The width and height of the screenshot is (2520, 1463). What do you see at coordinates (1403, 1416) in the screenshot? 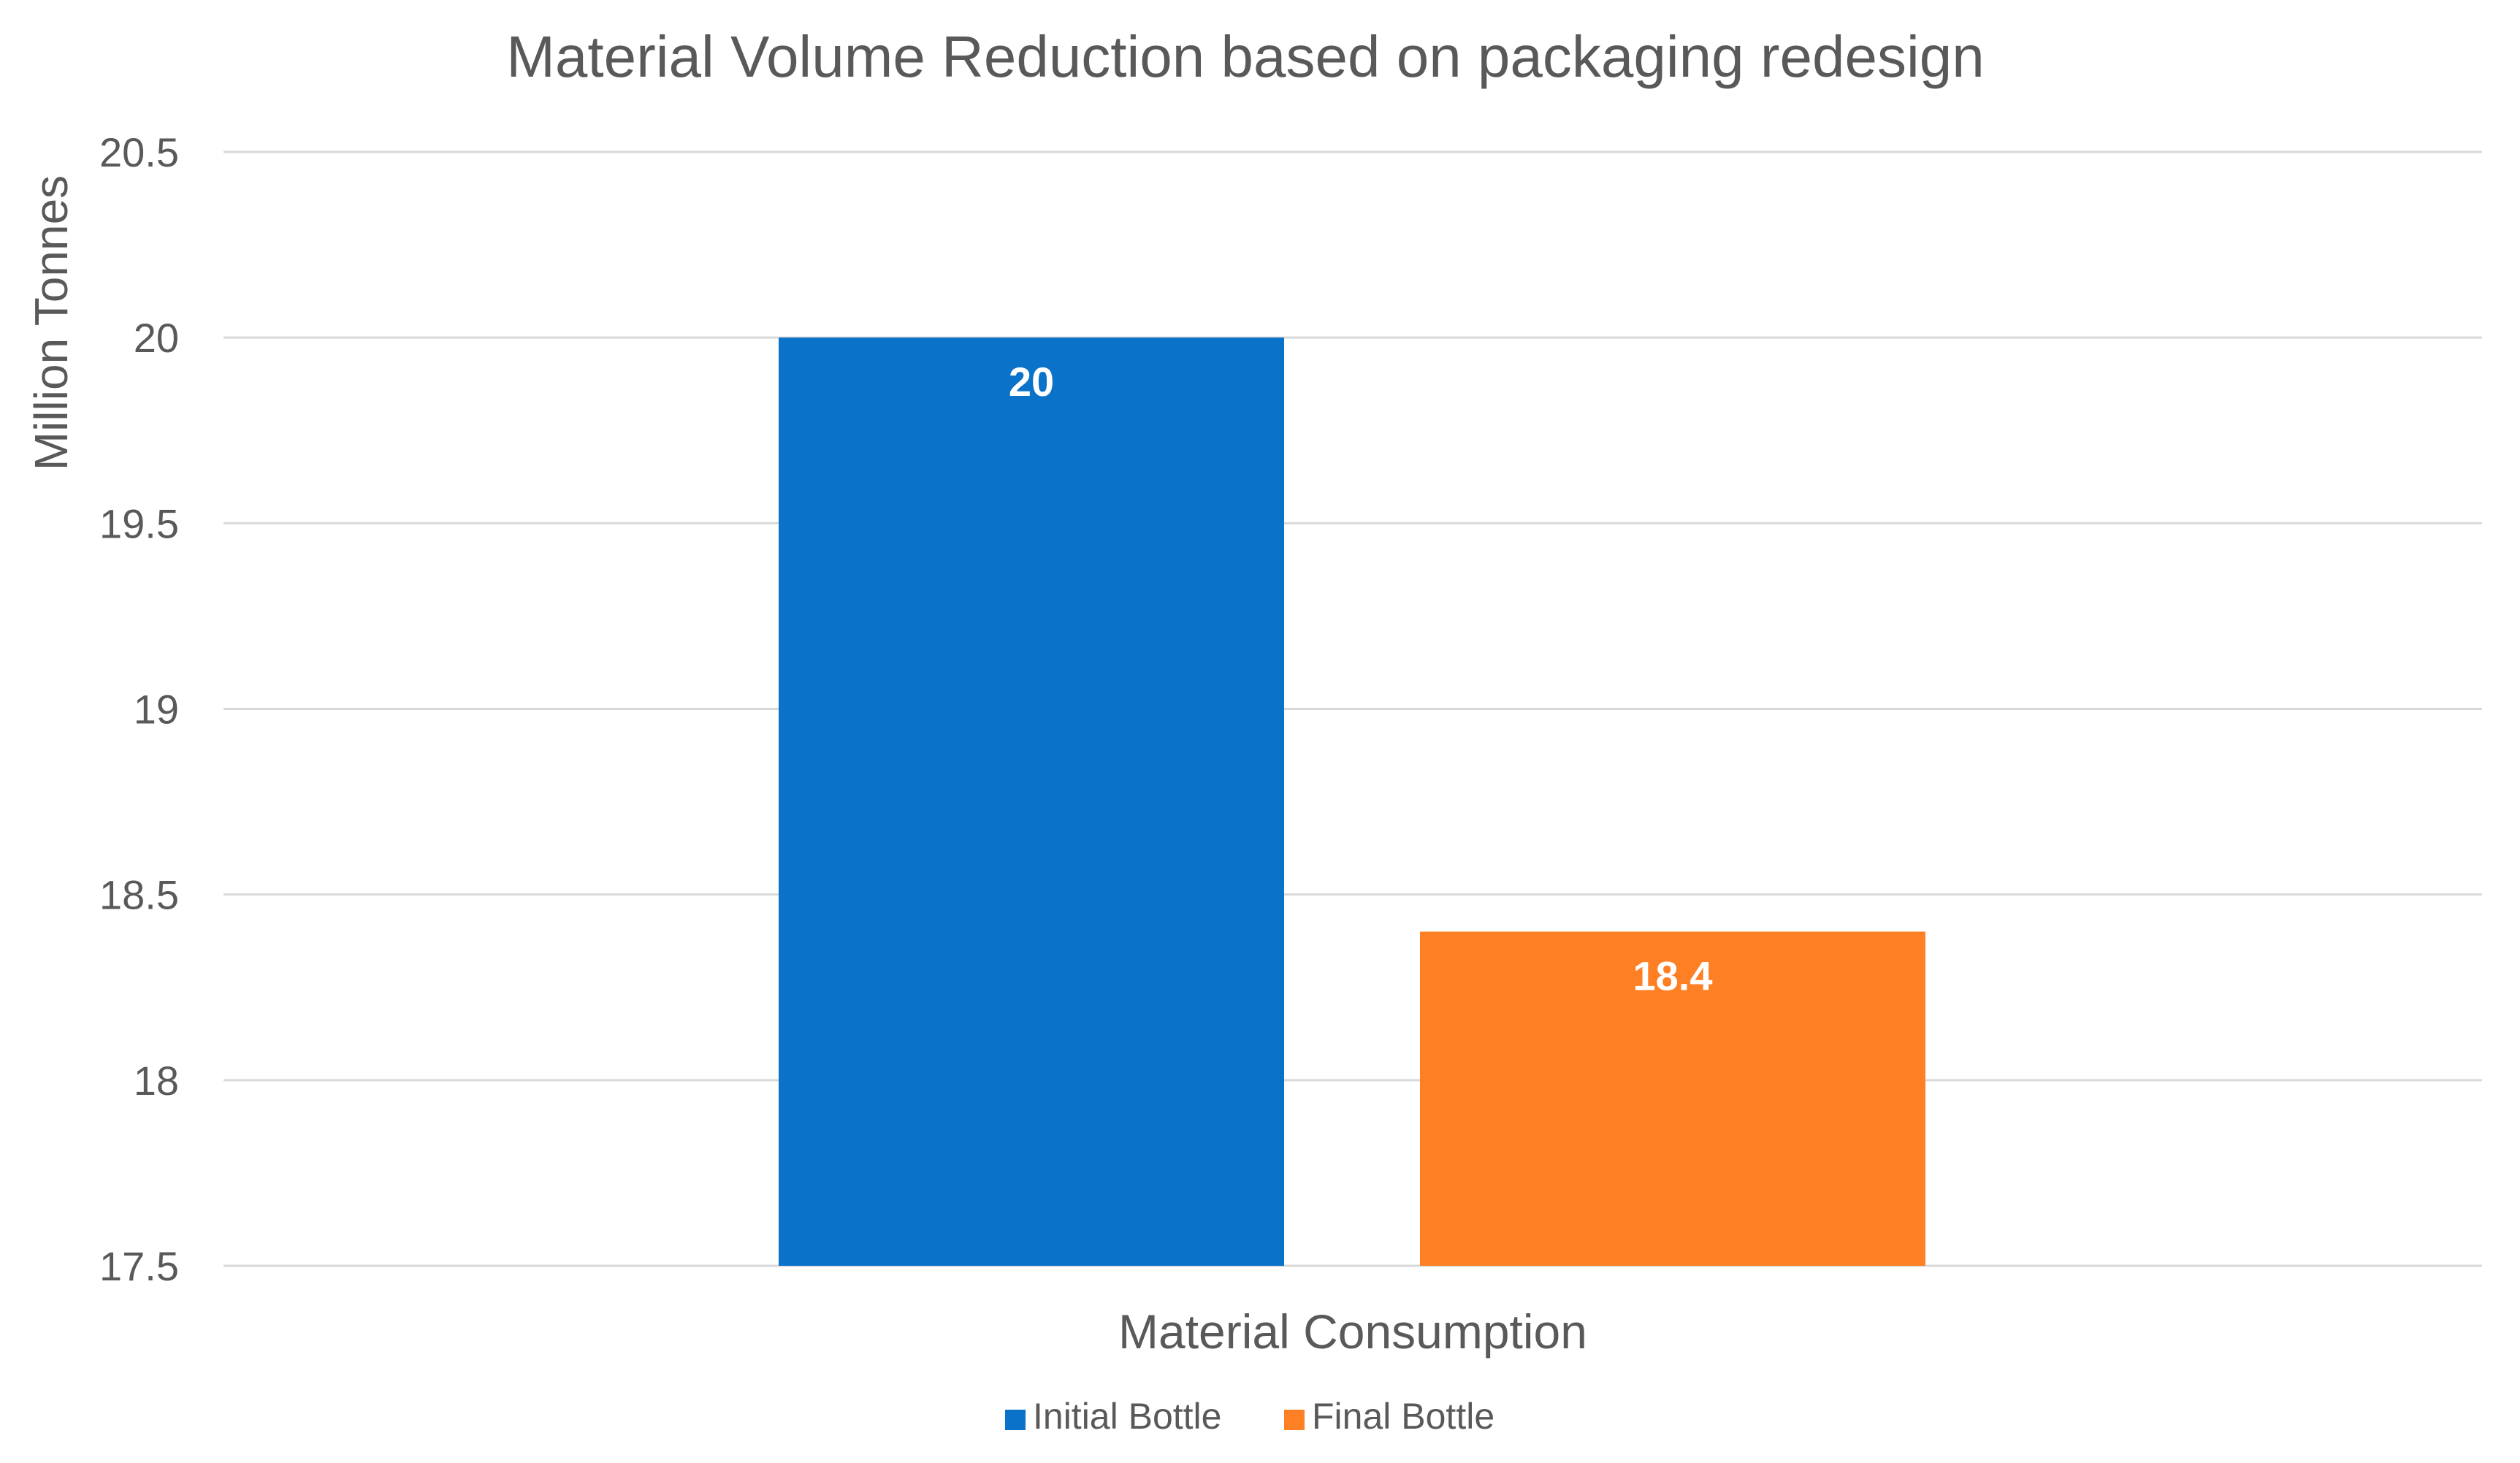
I see `legend-label-final-bottle: Final Bottle` at bounding box center [1403, 1416].